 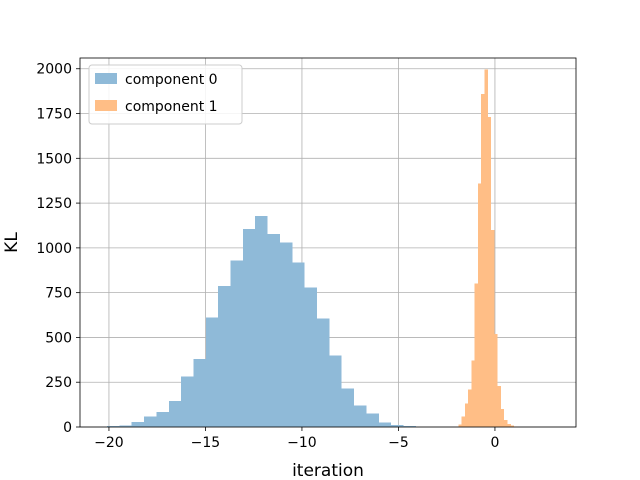 What do you see at coordinates (206, 443) in the screenshot?
I see `x-tick-label: −15` at bounding box center [206, 443].